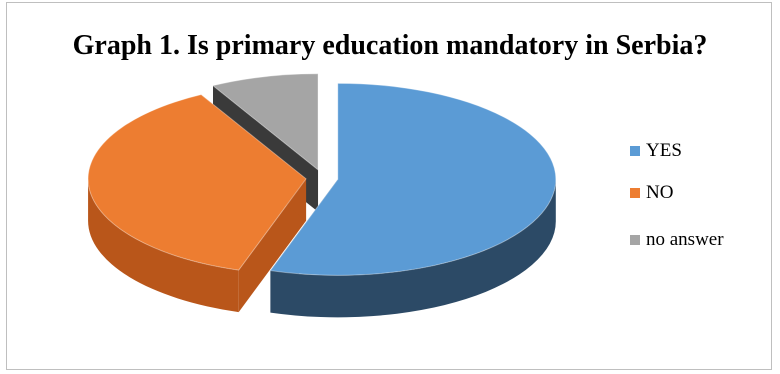 Image resolution: width=780 pixels, height=374 pixels. I want to click on legend-label-no: NO, so click(660, 192).